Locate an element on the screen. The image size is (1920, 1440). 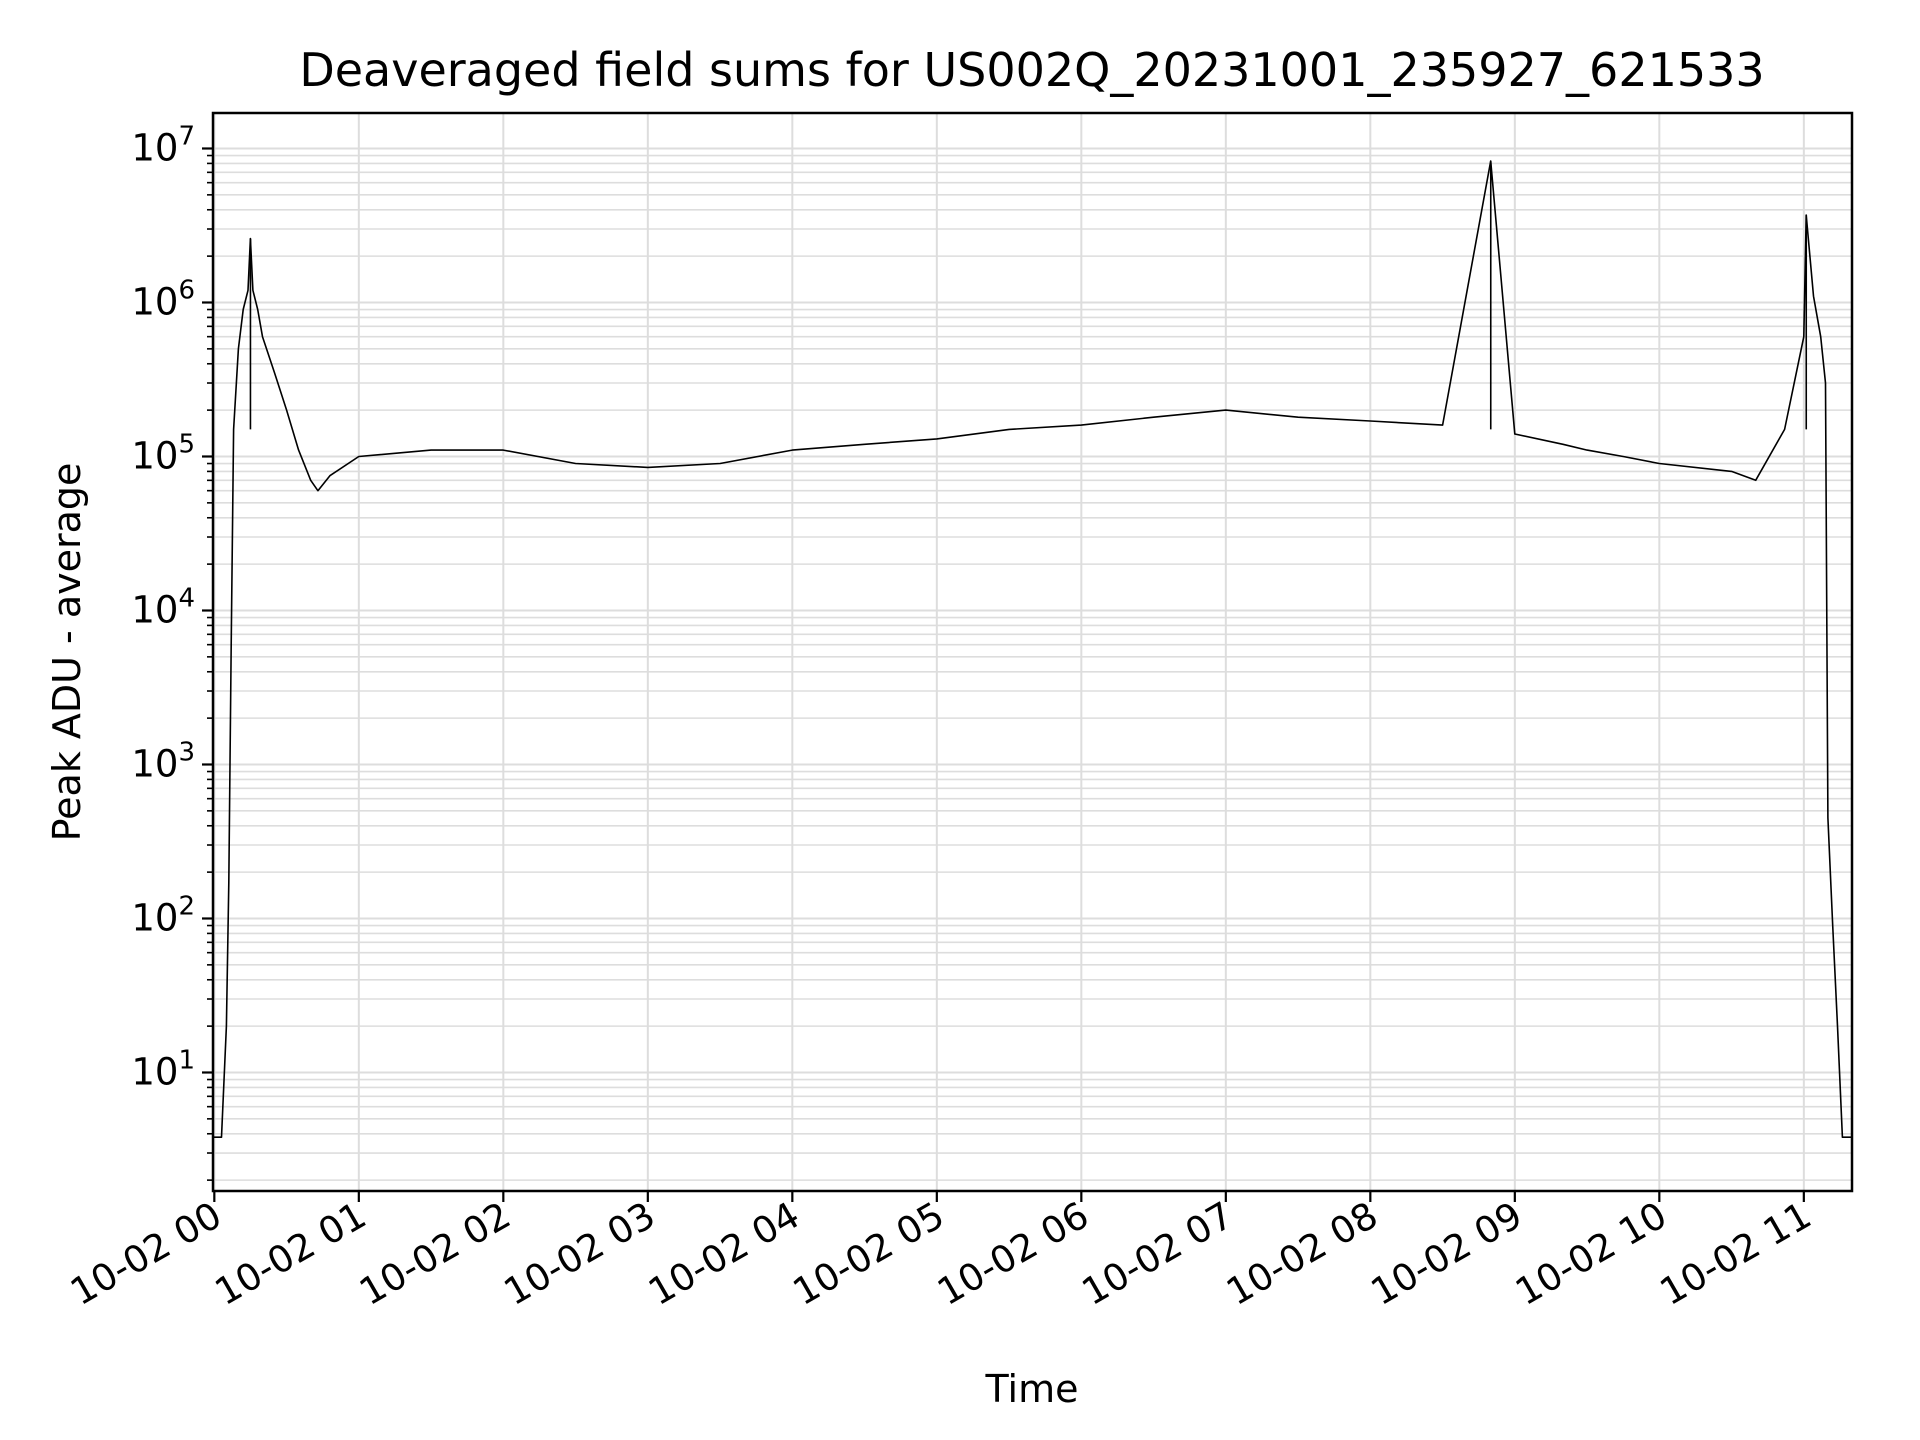
y-tick-label: 106 is located at coordinates (163, 299).